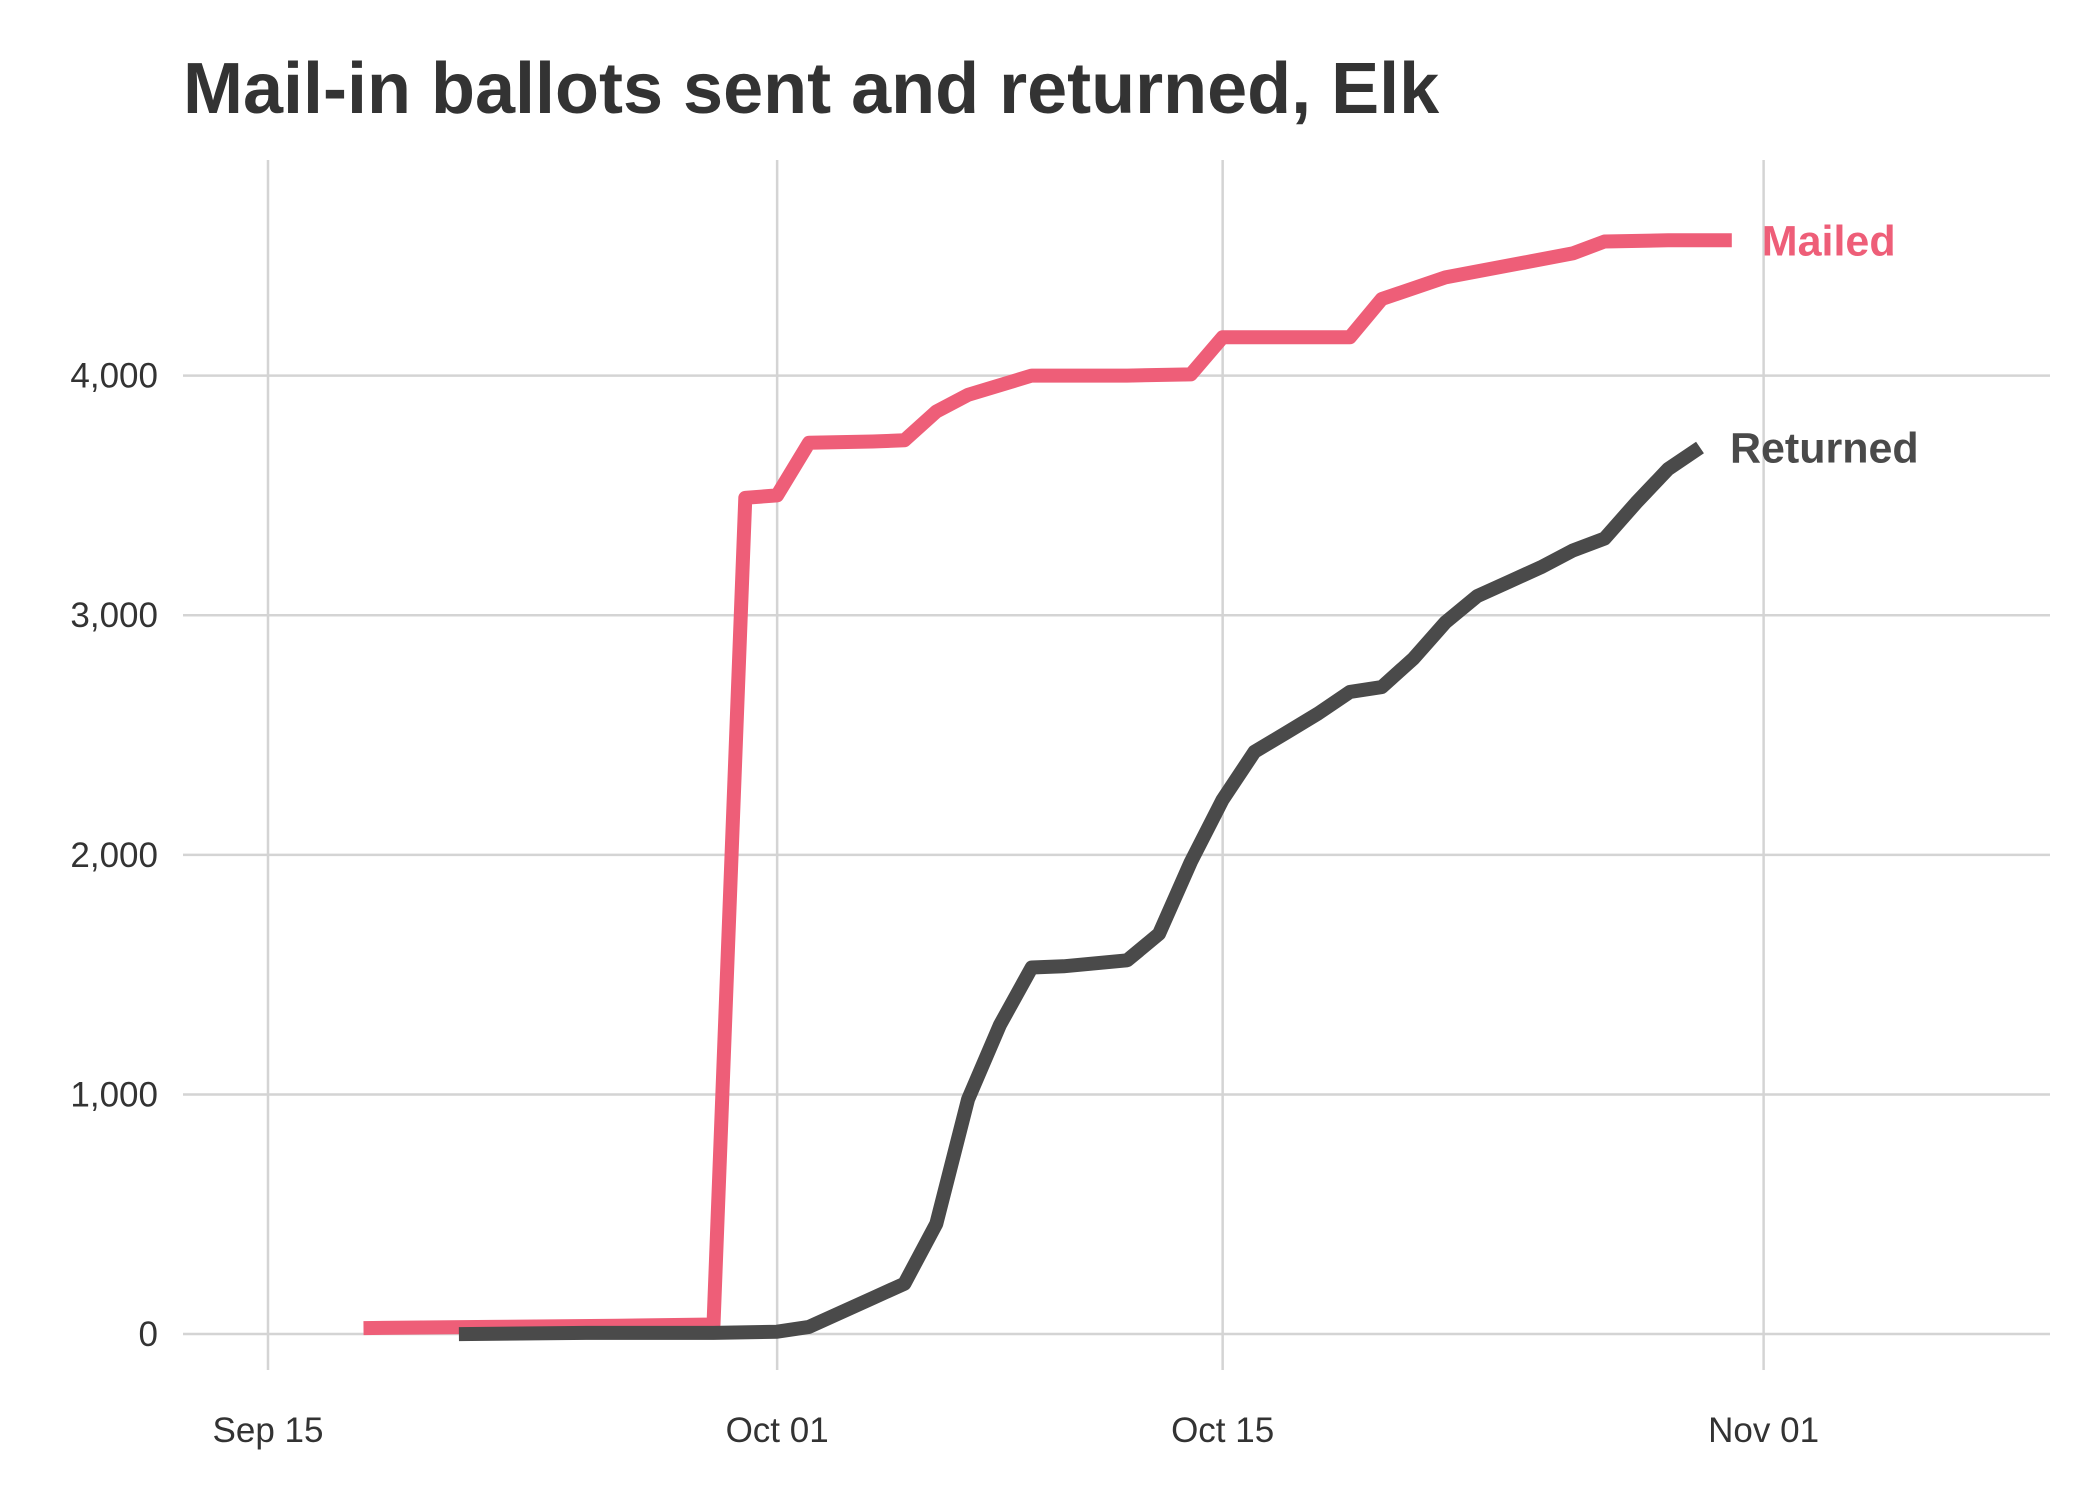 The height and width of the screenshot is (1500, 2100). I want to click on chart-title: Mail-in ballots sent and returned, Elk, so click(811, 89).